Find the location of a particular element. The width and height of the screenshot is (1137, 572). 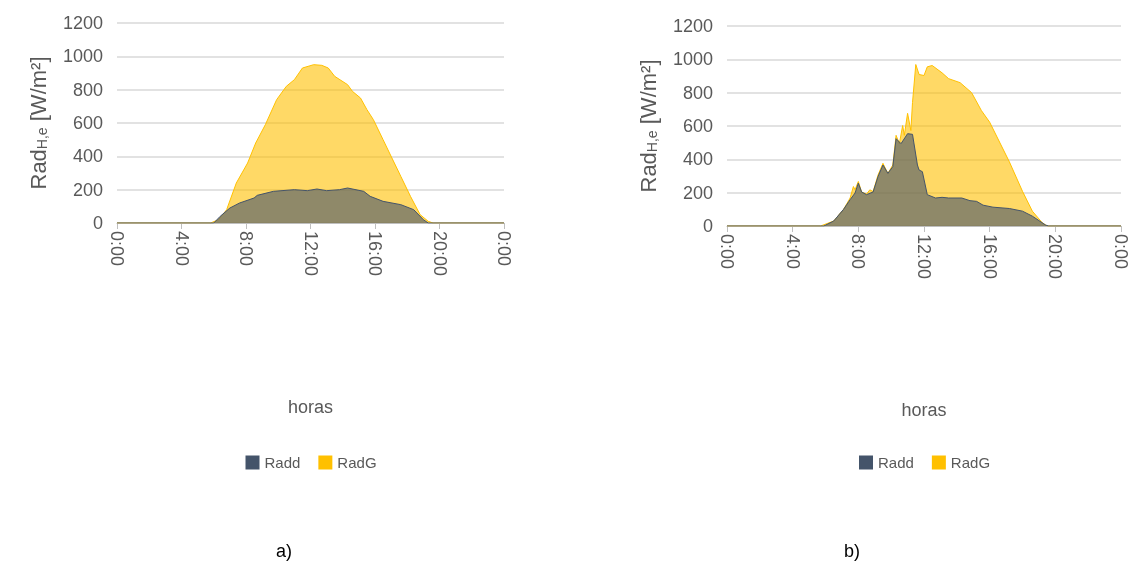

text: b) is located at coordinates (852, 551).